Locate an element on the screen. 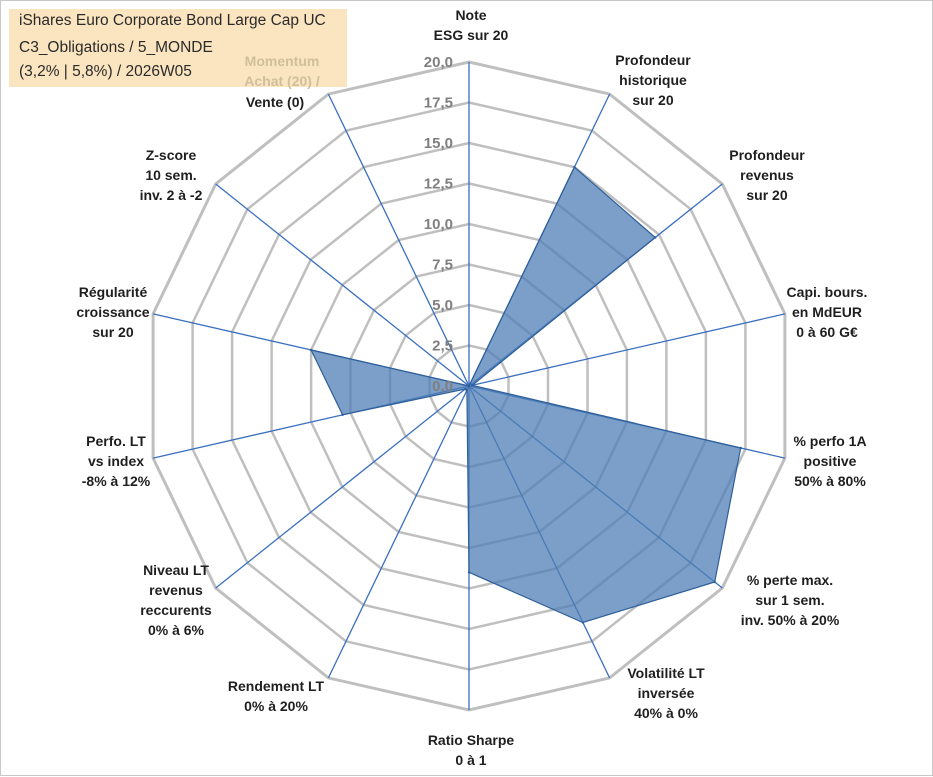 The height and width of the screenshot is (777, 933). axis-label: % perte max. is located at coordinates (790, 580).